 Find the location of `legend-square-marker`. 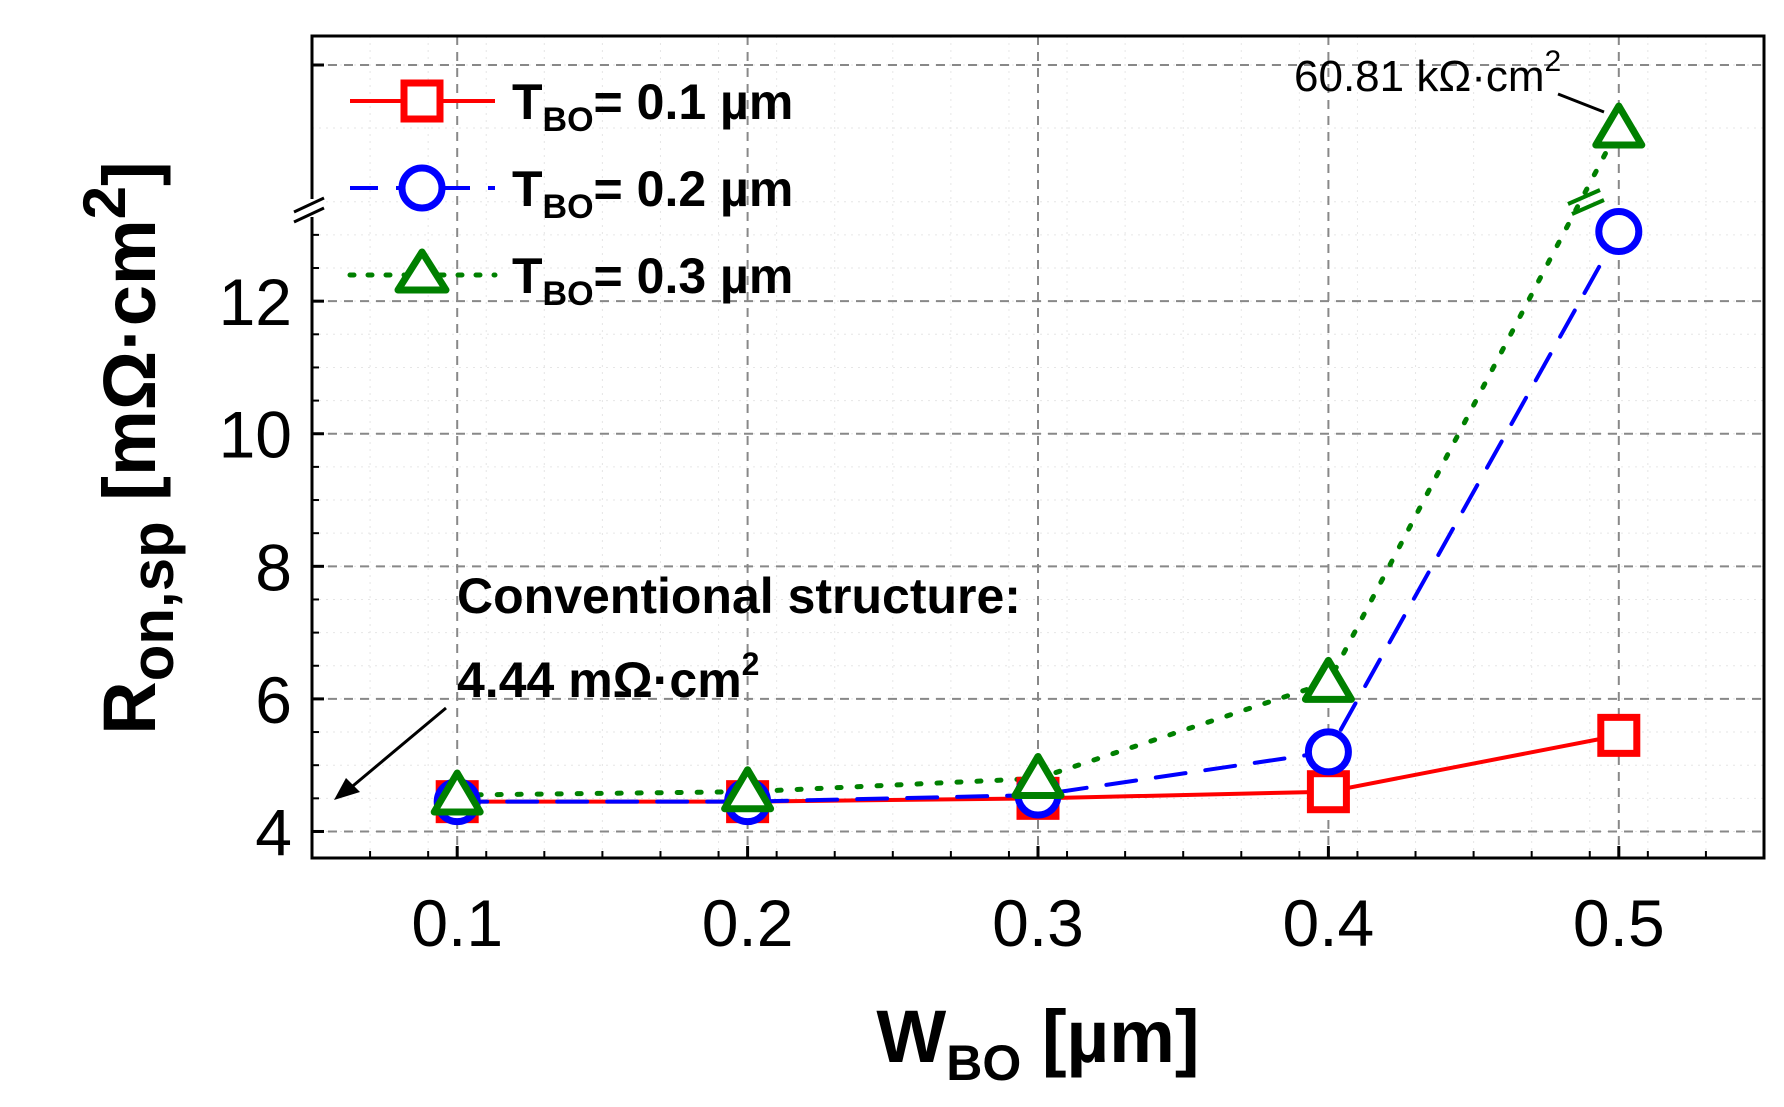

legend-square-marker is located at coordinates (422, 101).